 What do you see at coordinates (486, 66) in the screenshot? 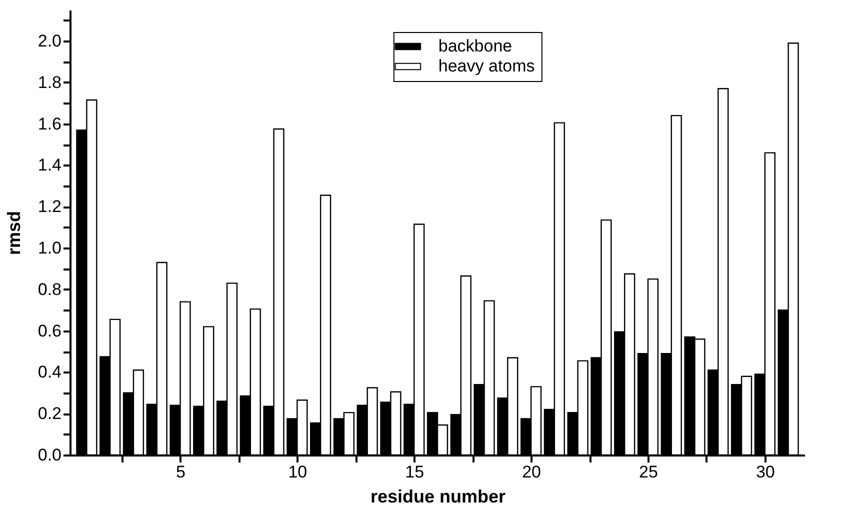
I see `legend-label: heavy atoms` at bounding box center [486, 66].